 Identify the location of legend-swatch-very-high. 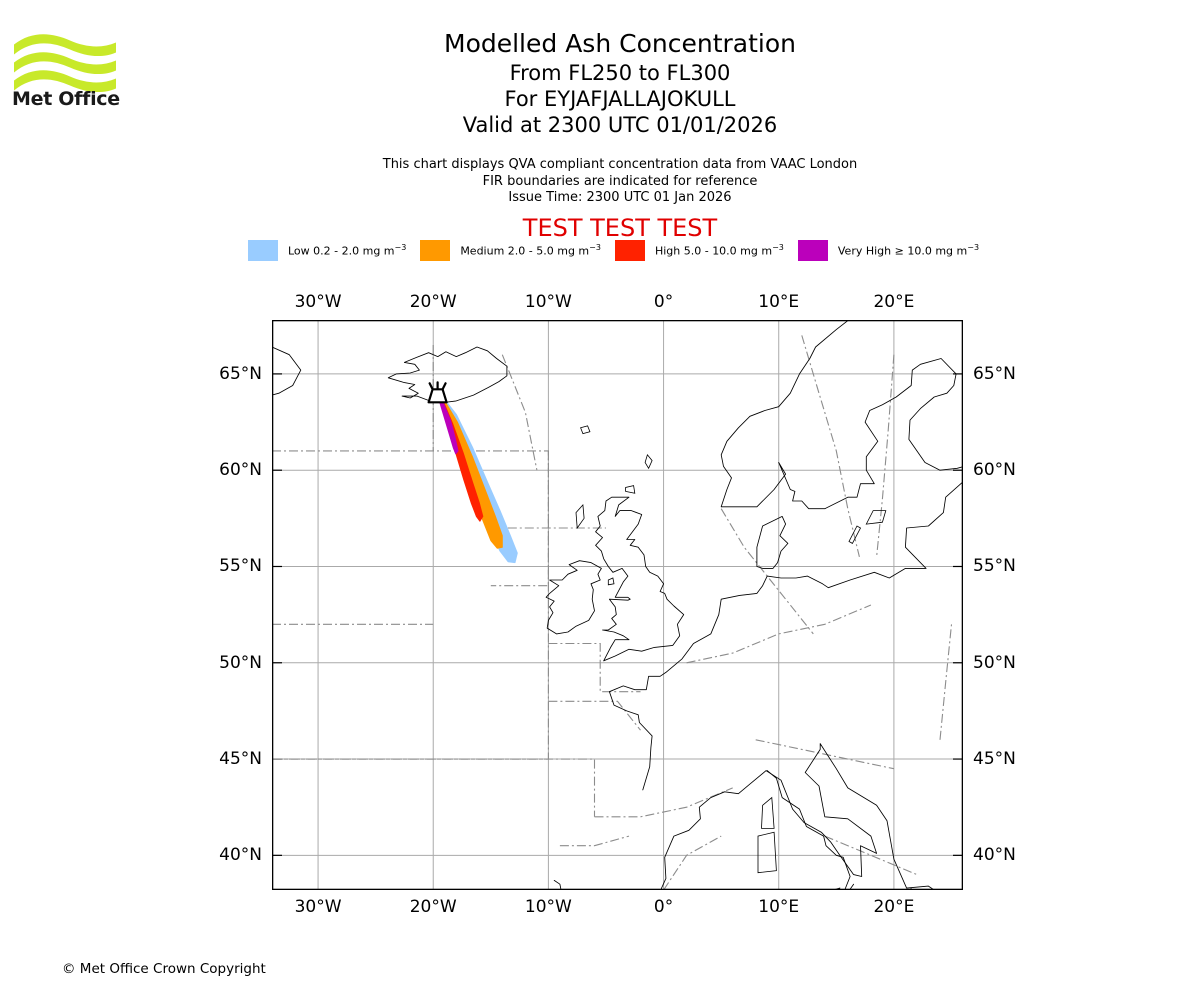
(812, 250).